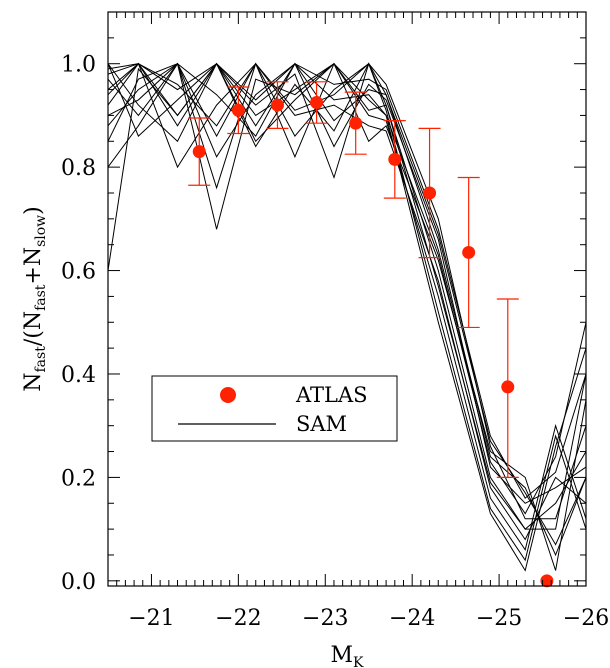  What do you see at coordinates (151, 618) in the screenshot?
I see `x-tick-label: −21` at bounding box center [151, 618].